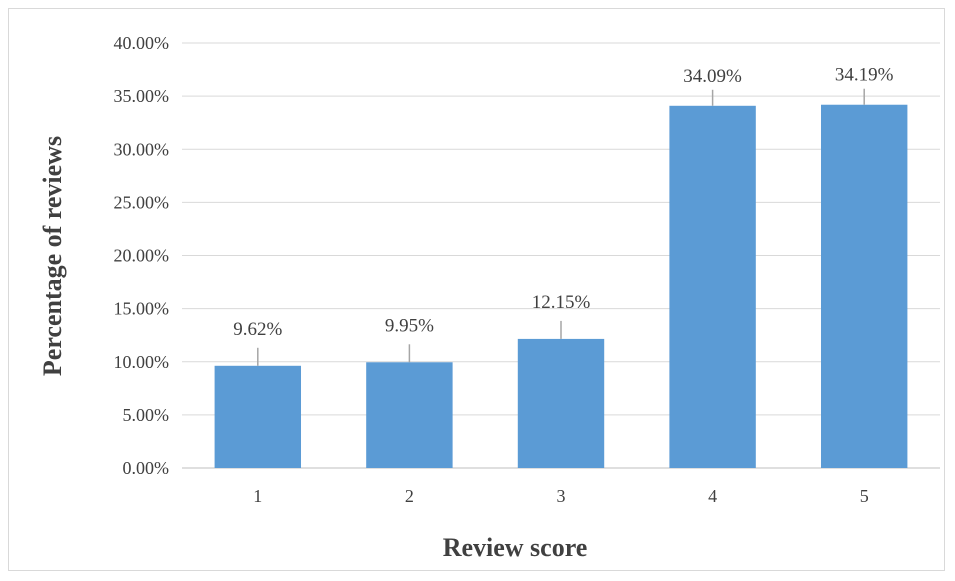  I want to click on y-tick-label: 40.00%, so click(142, 43).